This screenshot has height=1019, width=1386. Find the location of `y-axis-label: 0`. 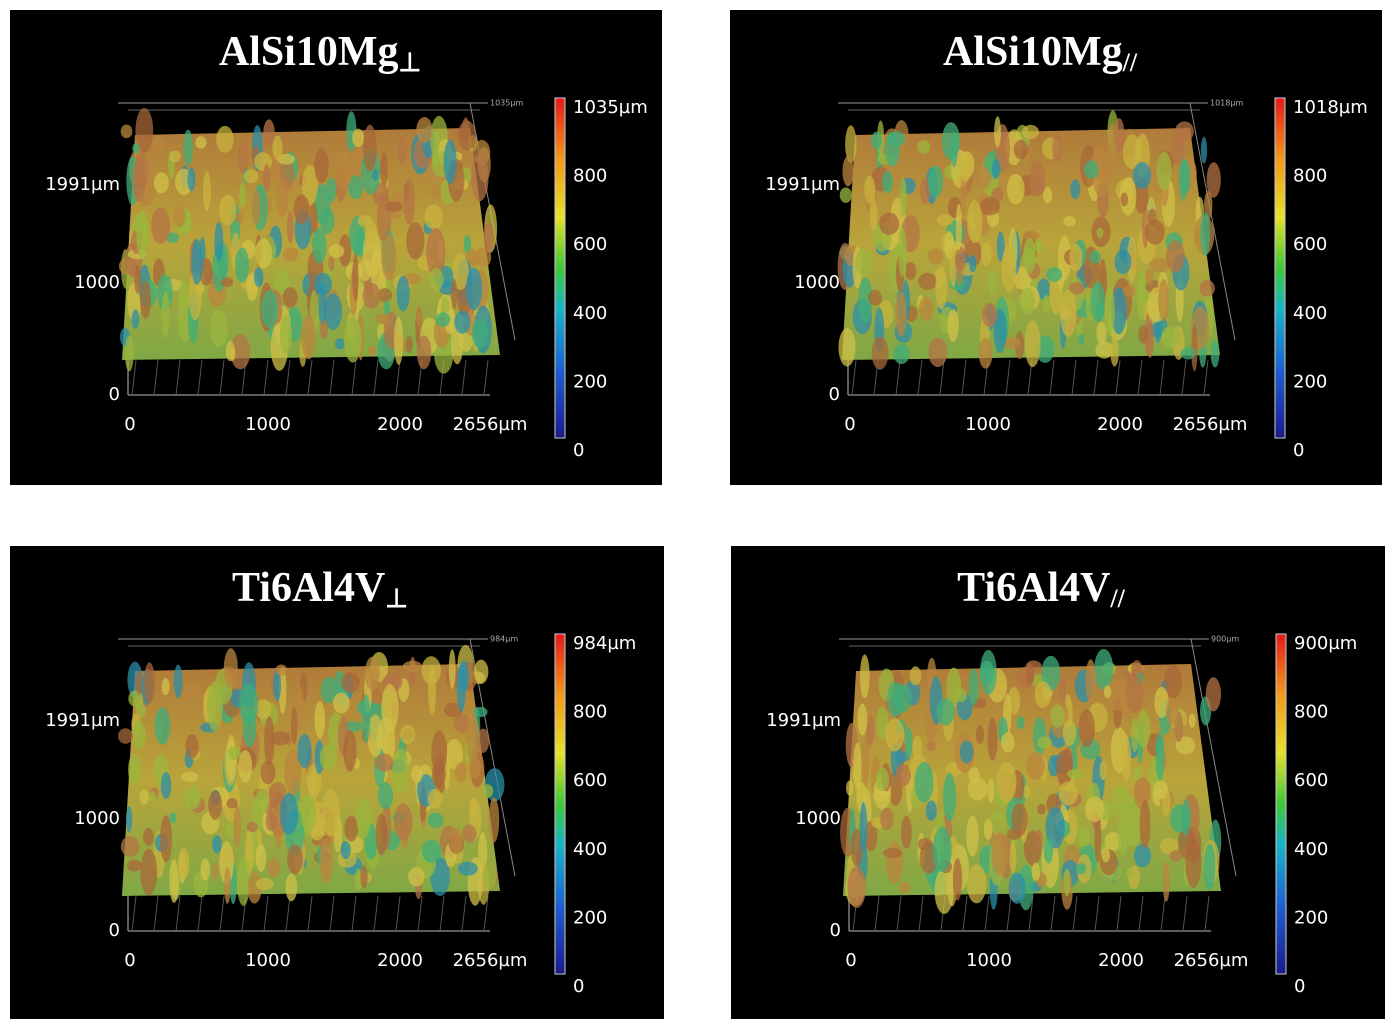

y-axis-label: 0 is located at coordinates (114, 930).